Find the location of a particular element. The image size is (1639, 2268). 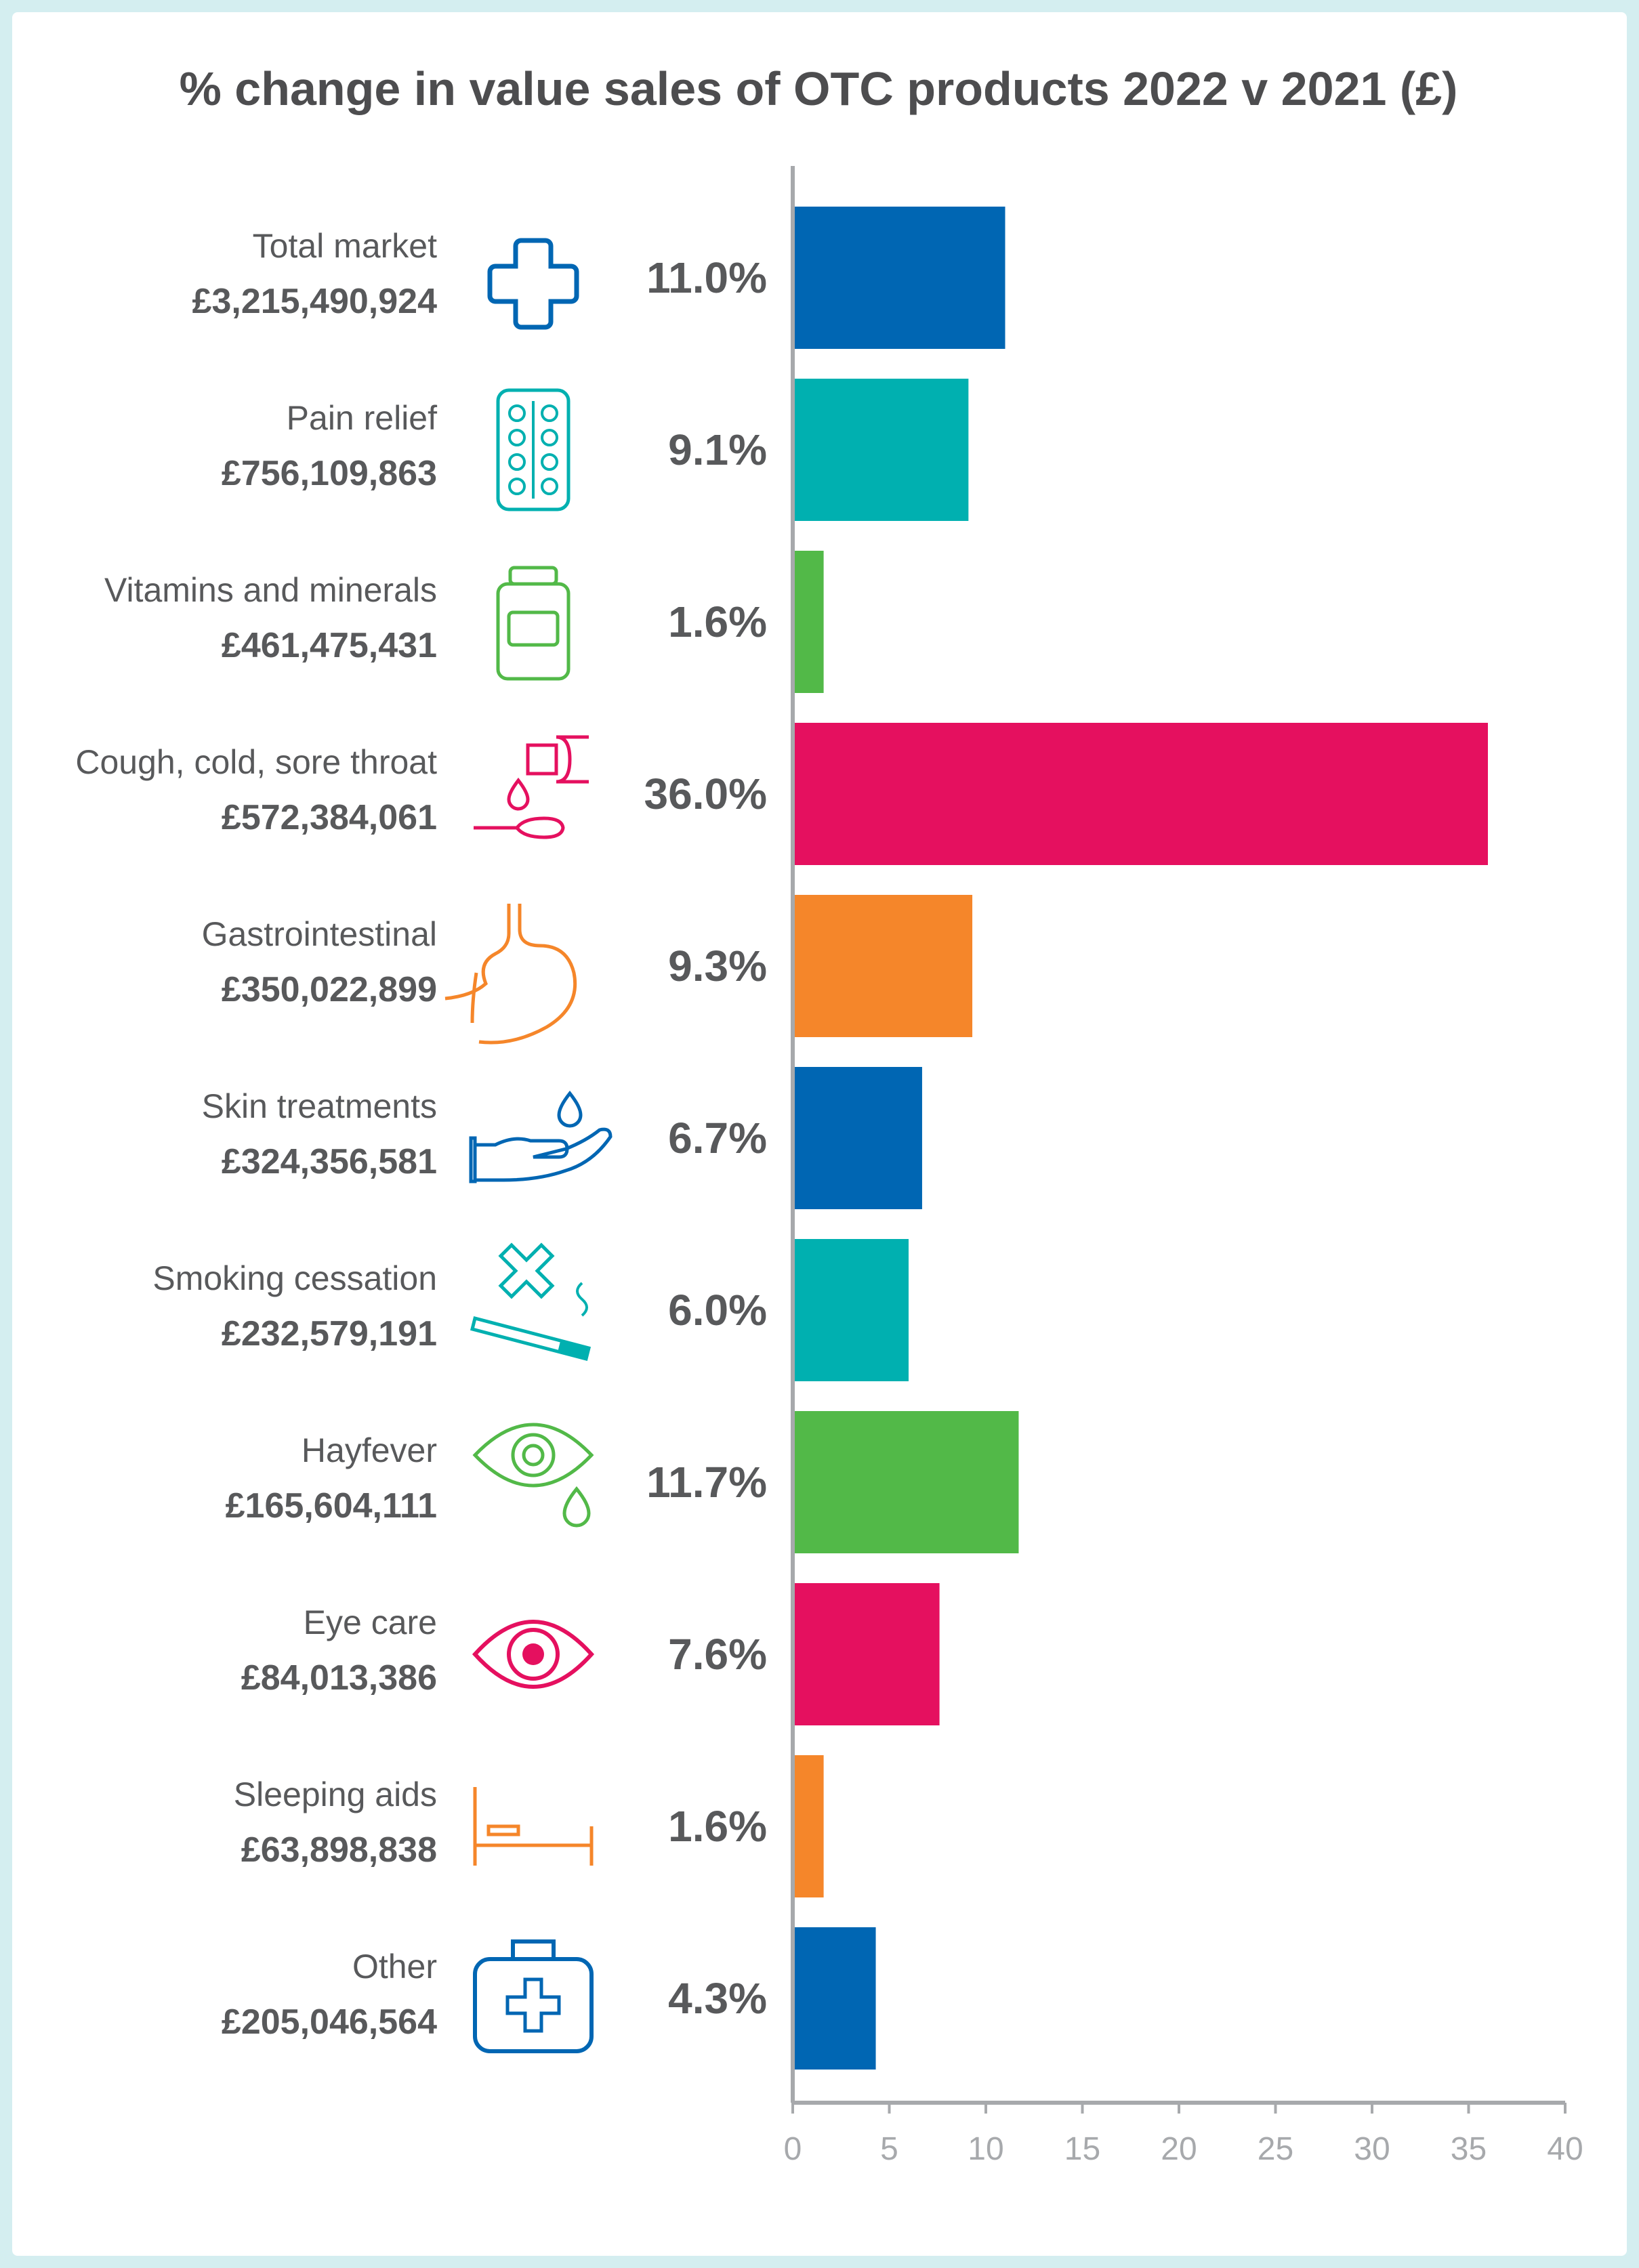

x-tick-label: 35 is located at coordinates (1469, 2149).